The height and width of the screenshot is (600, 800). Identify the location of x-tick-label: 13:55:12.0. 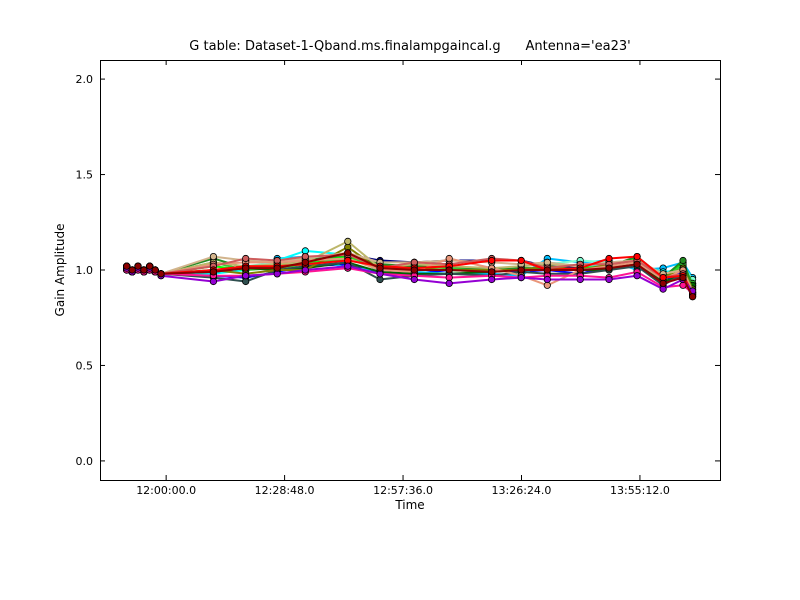
(640, 490).